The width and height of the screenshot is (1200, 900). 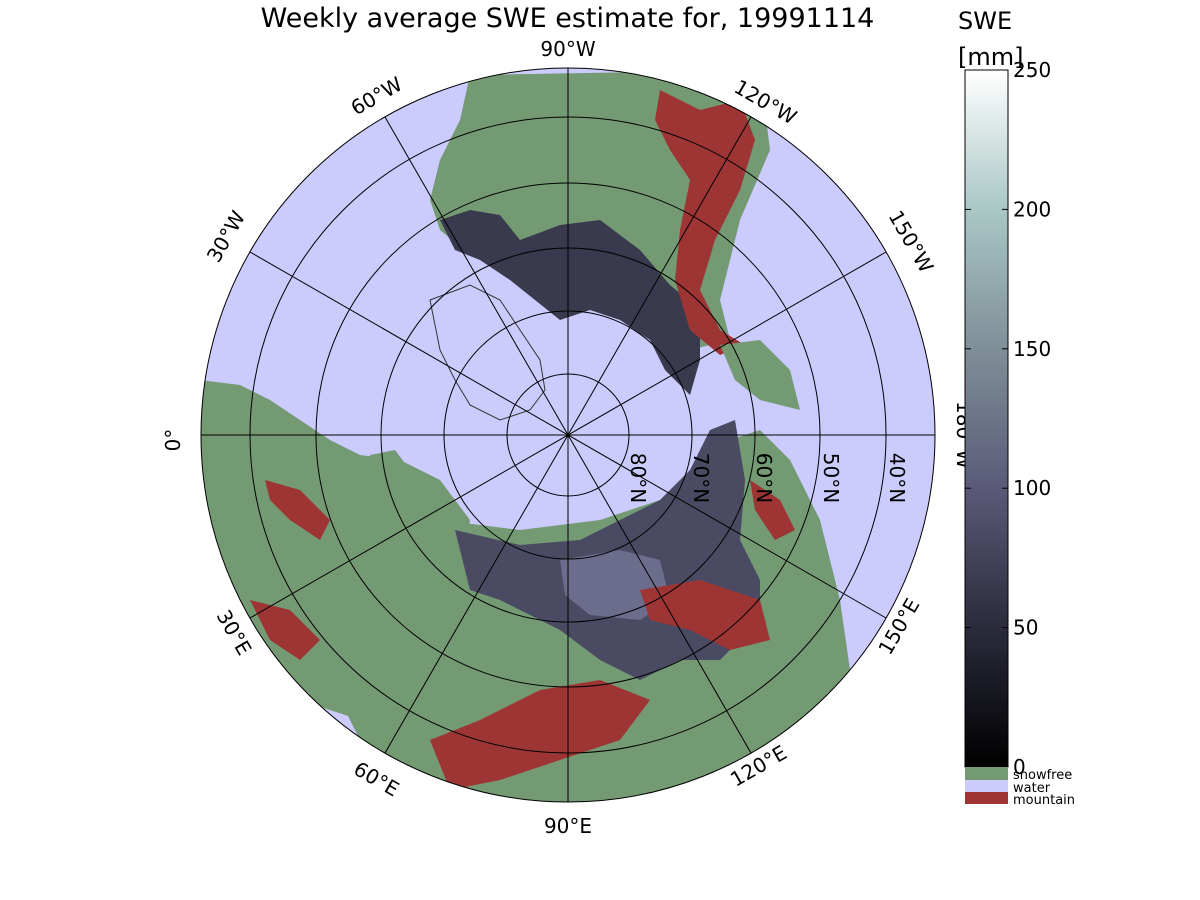 I want to click on legend-swatch-water, so click(x=986, y=786).